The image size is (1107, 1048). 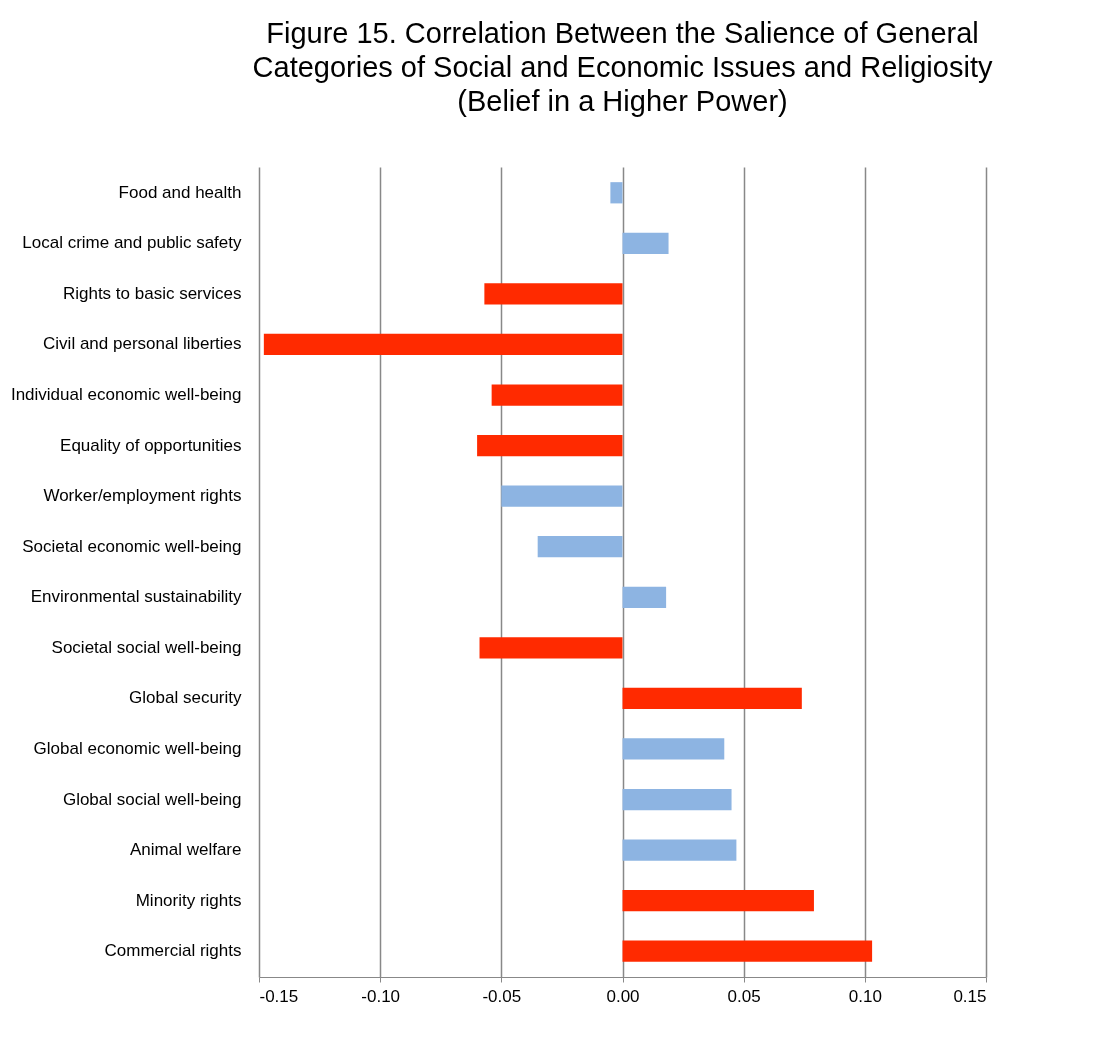 What do you see at coordinates (173, 951) in the screenshot?
I see `y-tick-label: Commercial rights` at bounding box center [173, 951].